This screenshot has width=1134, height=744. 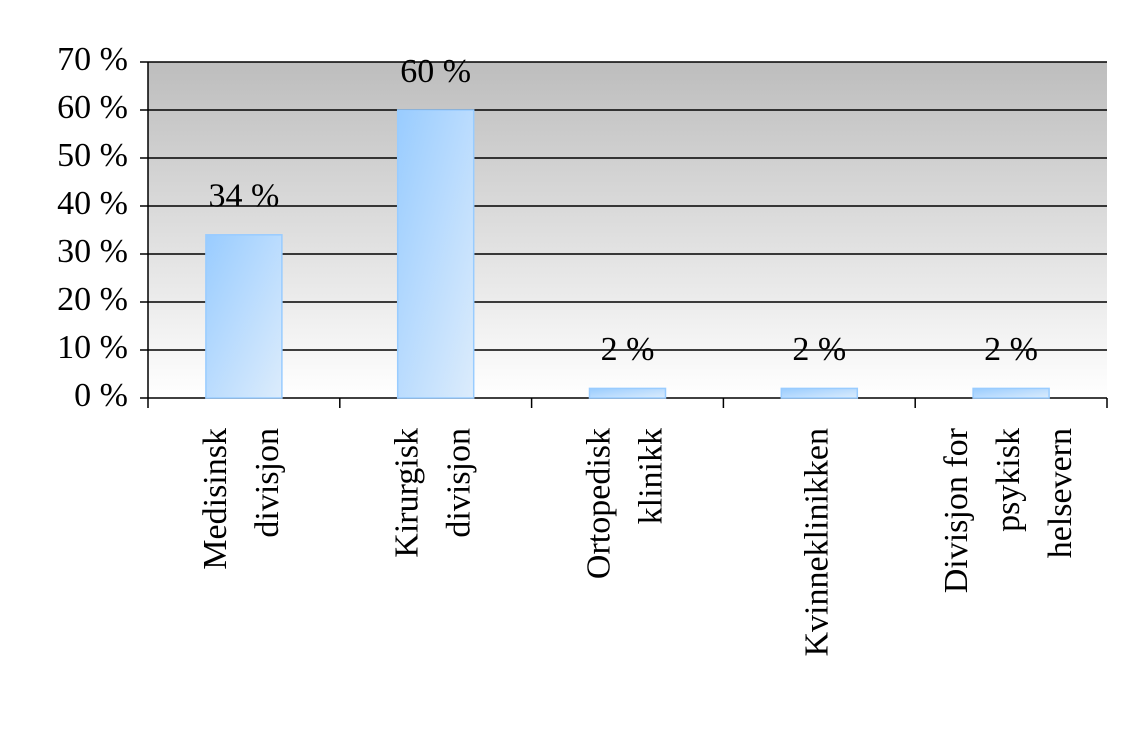 What do you see at coordinates (432, 493) in the screenshot?
I see `x-tick-label: Kirurgisk divisjon` at bounding box center [432, 493].